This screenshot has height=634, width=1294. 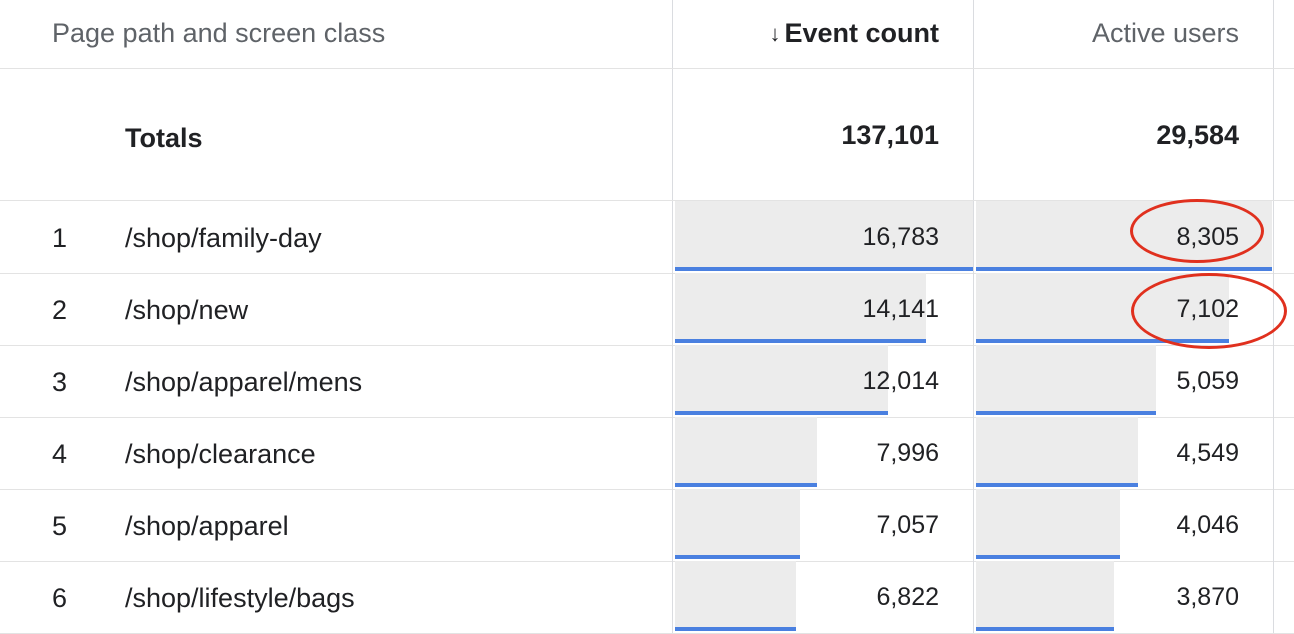 I want to click on event-count-label: Event count, so click(x=861, y=33).